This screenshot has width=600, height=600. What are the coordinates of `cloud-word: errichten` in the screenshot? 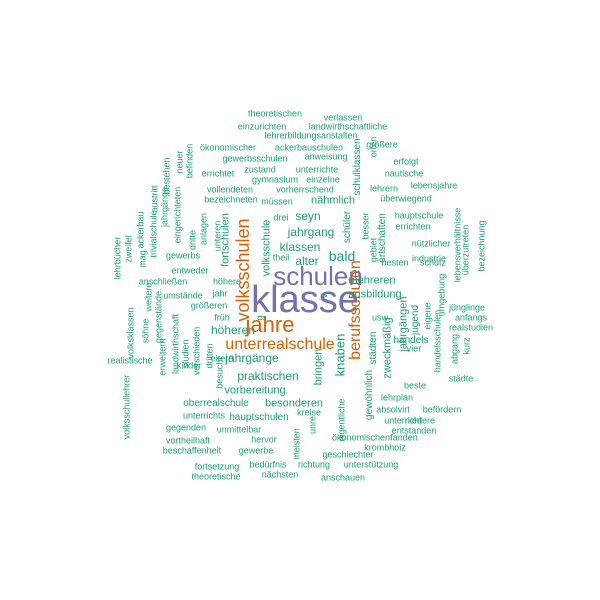 It's located at (413, 226).